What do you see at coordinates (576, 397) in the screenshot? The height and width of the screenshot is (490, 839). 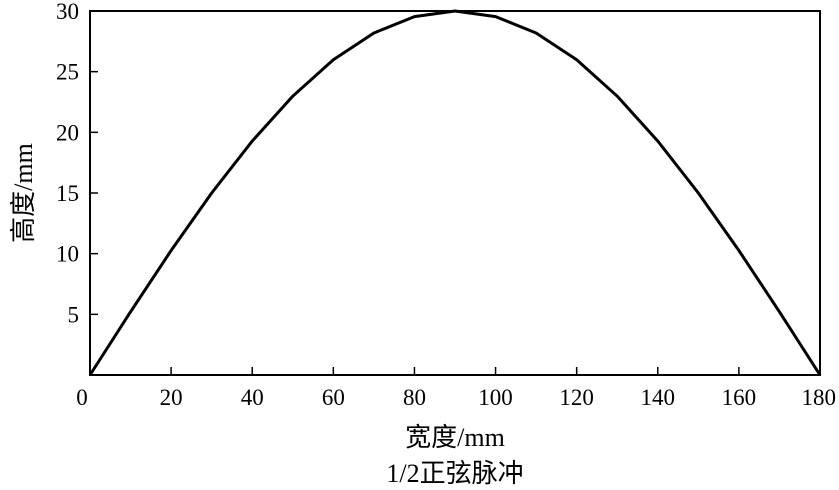 I see `x-tick-label: 120` at bounding box center [576, 397].